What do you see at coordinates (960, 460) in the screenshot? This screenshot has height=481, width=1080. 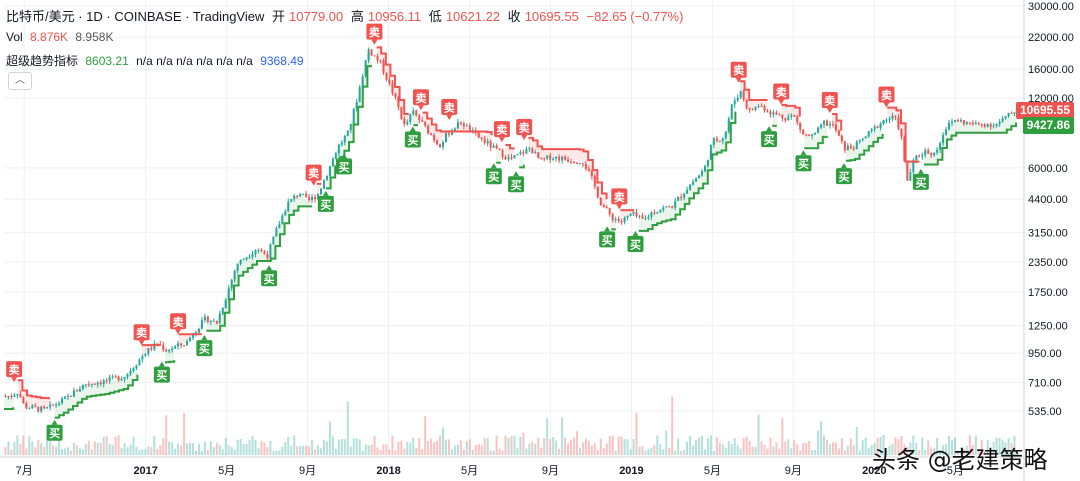 I see `watermark-text: 头条 @老建策略` at bounding box center [960, 460].